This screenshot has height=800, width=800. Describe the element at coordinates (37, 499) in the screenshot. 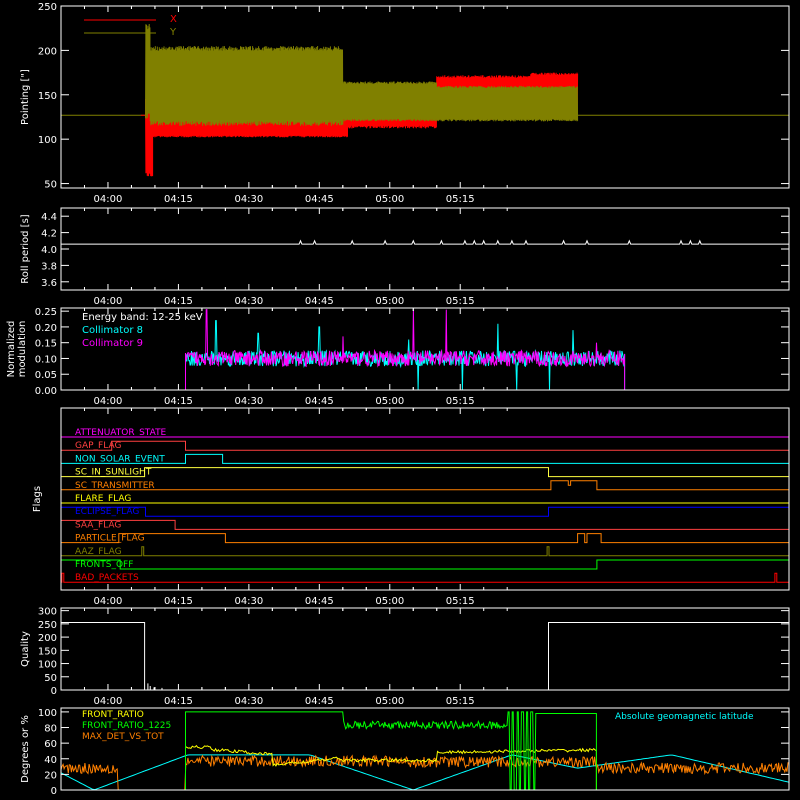

I see `flags-y-label: Flags` at that location.